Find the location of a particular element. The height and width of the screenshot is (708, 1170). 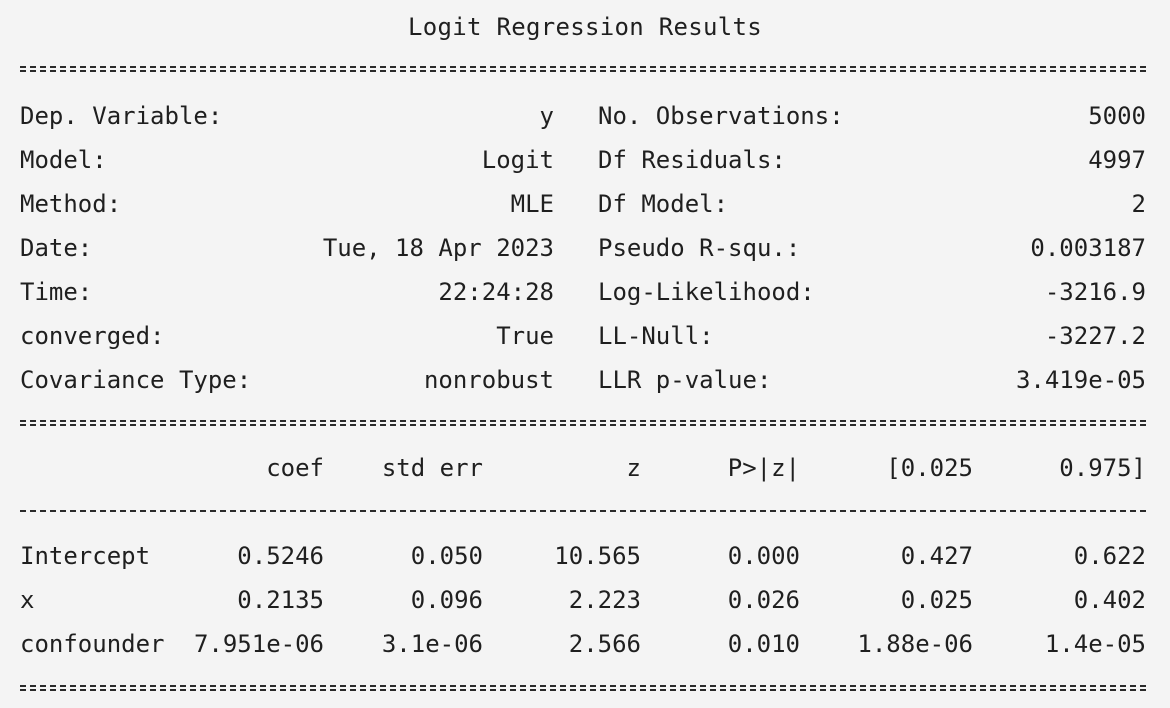

coef-header: coef is located at coordinates (295, 468).